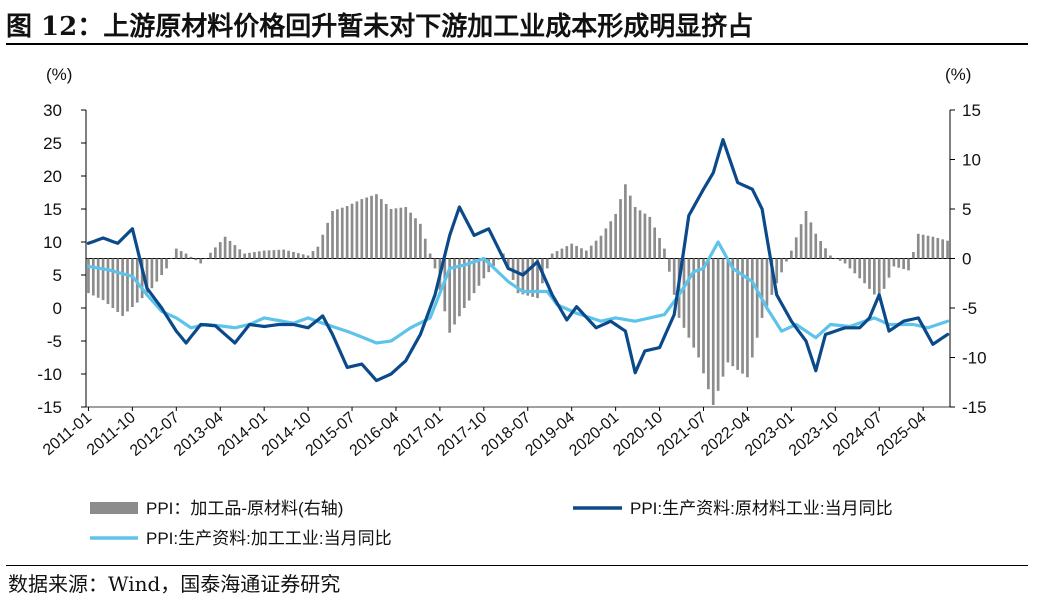 The width and height of the screenshot is (1038, 600). I want to click on left-tick-label: 30, so click(52, 110).